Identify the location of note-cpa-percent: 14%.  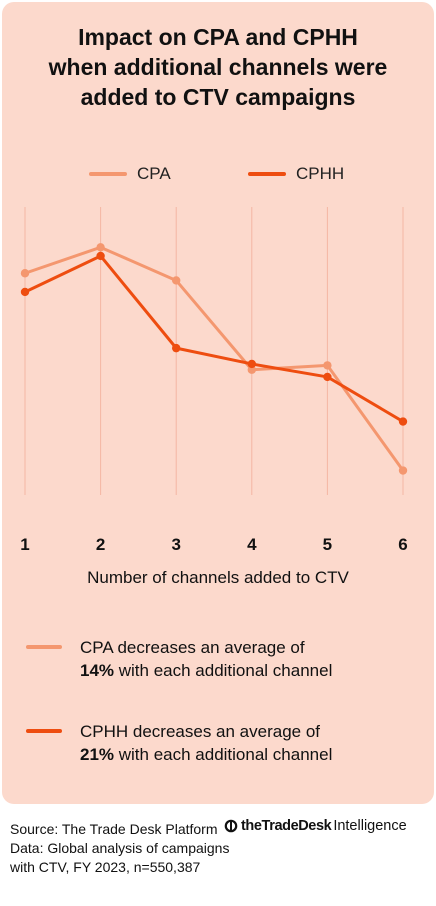
(97, 670).